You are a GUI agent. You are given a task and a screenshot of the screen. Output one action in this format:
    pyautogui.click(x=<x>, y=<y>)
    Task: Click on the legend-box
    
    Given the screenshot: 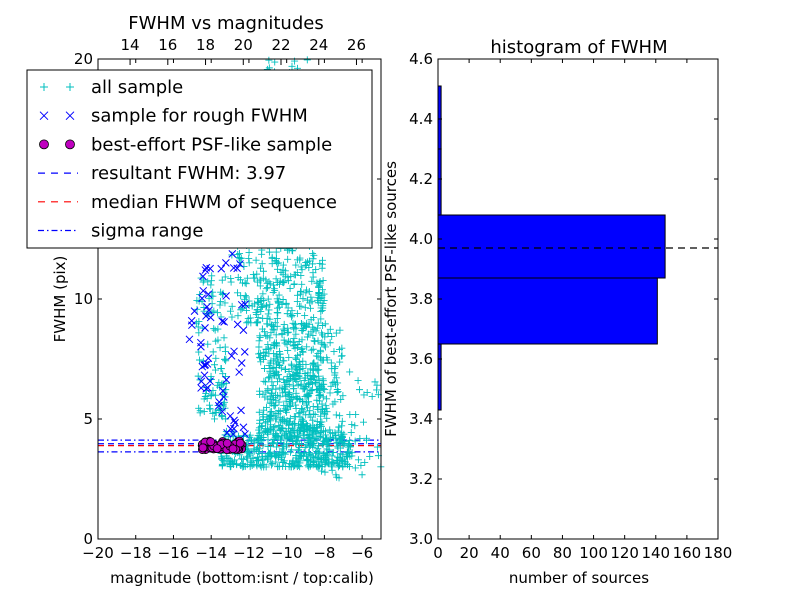 What is the action you would take?
    pyautogui.click(x=199, y=159)
    